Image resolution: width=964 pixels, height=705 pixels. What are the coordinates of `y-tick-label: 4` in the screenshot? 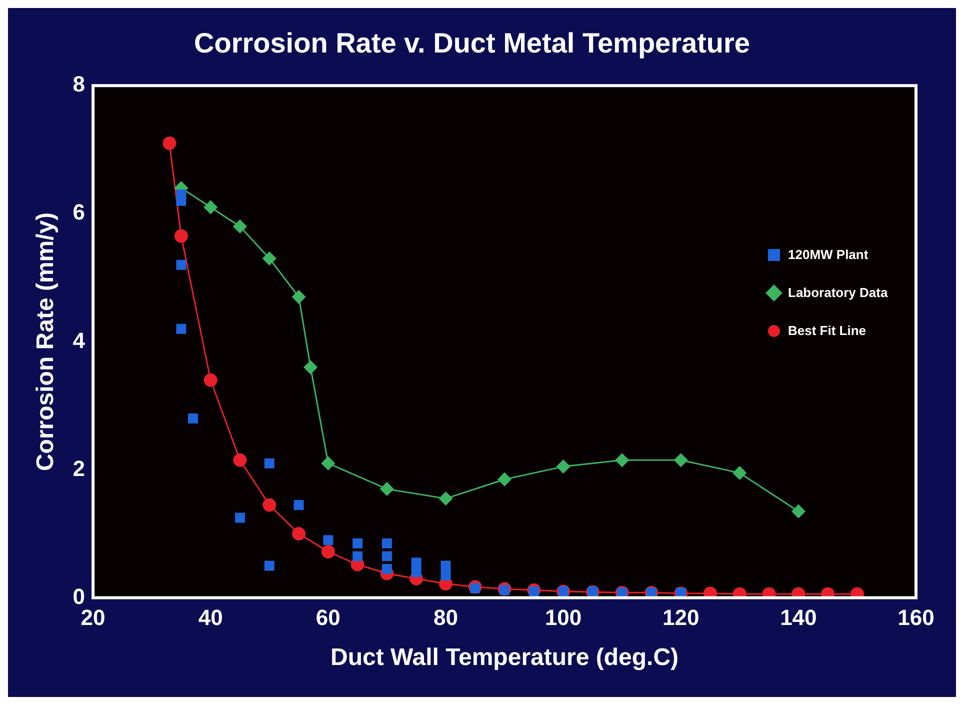 It's located at (79, 340).